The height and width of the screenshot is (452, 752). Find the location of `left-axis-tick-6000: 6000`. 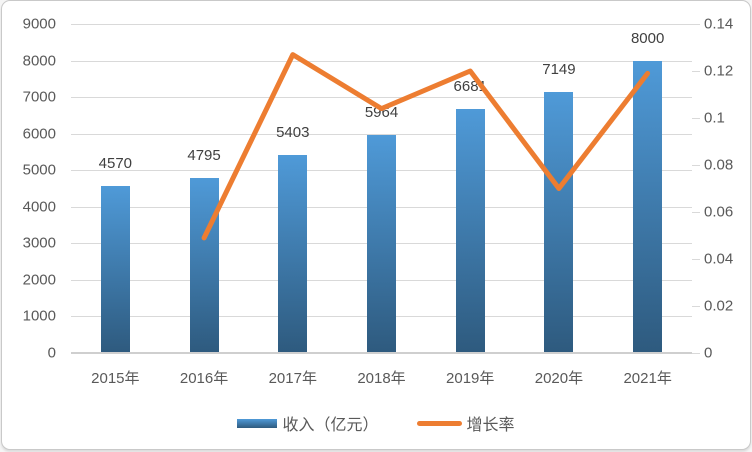

left-axis-tick-6000: 6000 is located at coordinates (39, 134).